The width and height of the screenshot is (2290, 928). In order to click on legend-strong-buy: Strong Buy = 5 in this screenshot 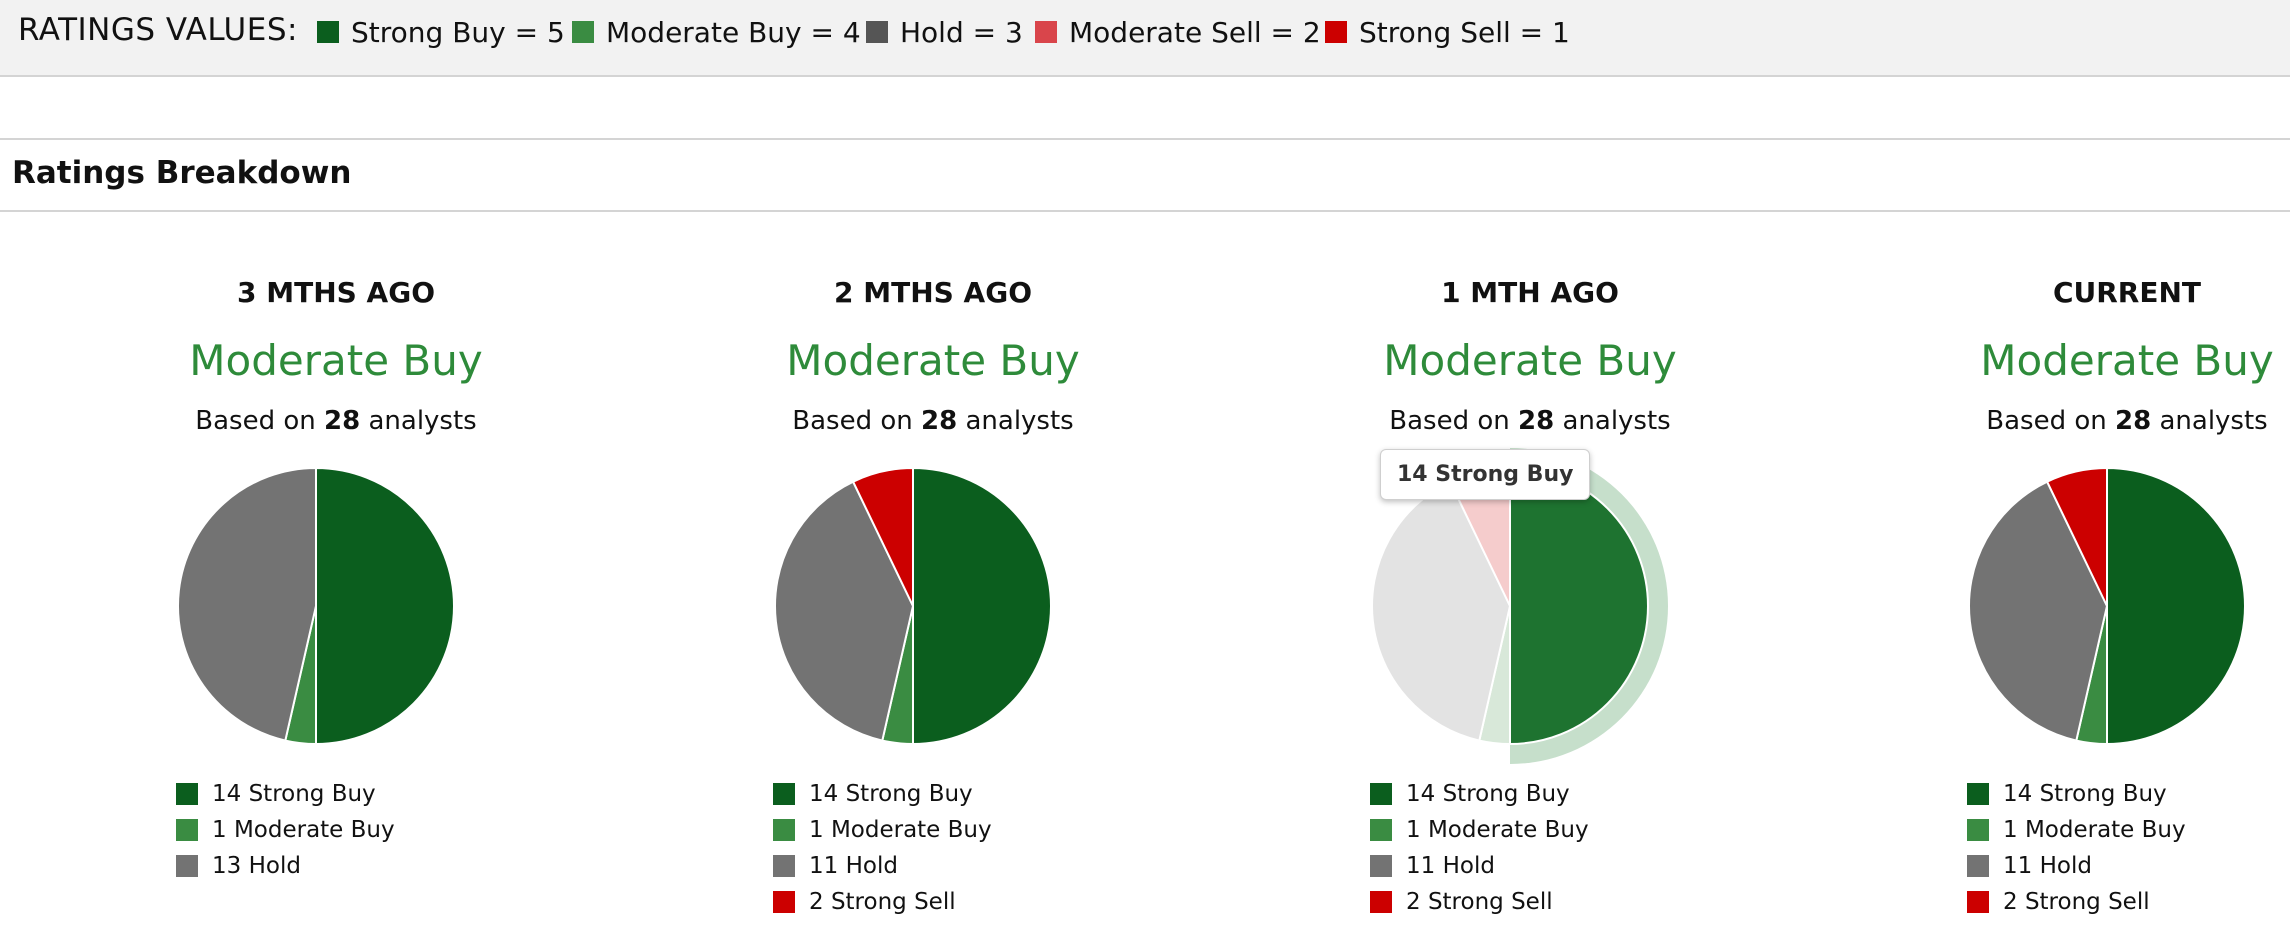, I will do `click(441, 32)`.